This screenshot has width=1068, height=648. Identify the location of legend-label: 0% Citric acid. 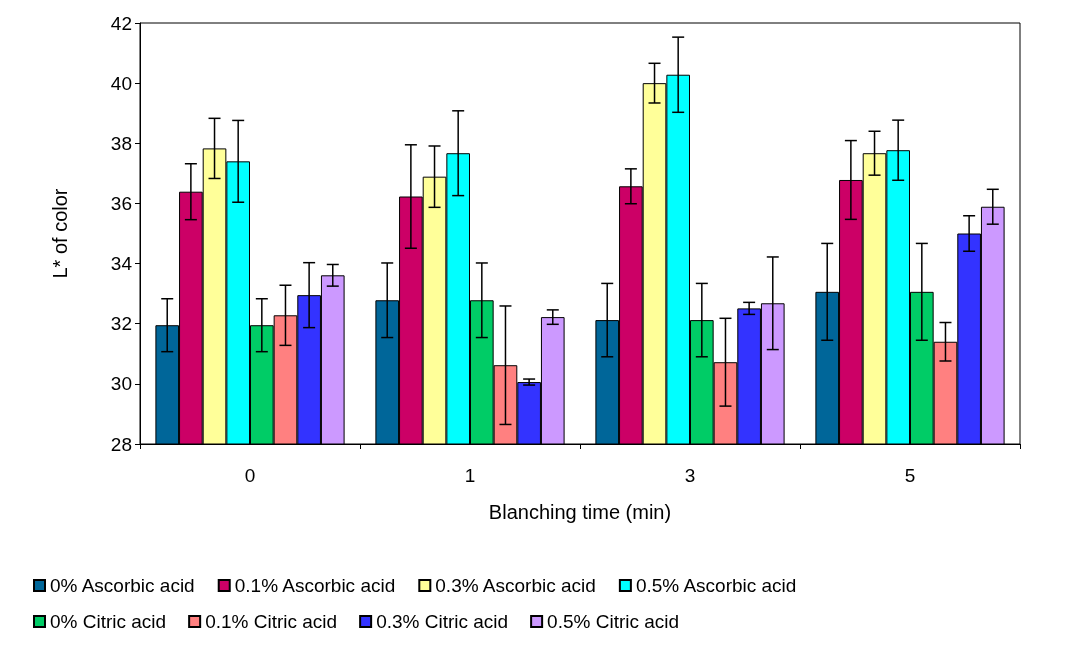
(108, 621).